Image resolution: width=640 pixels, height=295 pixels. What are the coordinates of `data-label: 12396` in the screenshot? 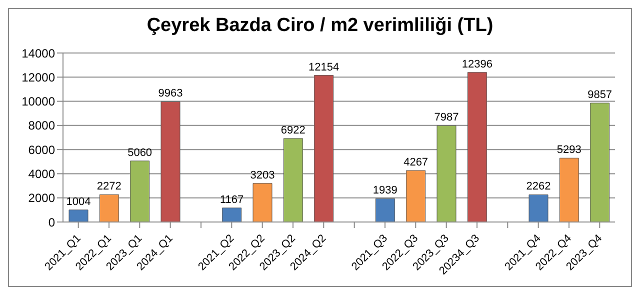 It's located at (477, 64).